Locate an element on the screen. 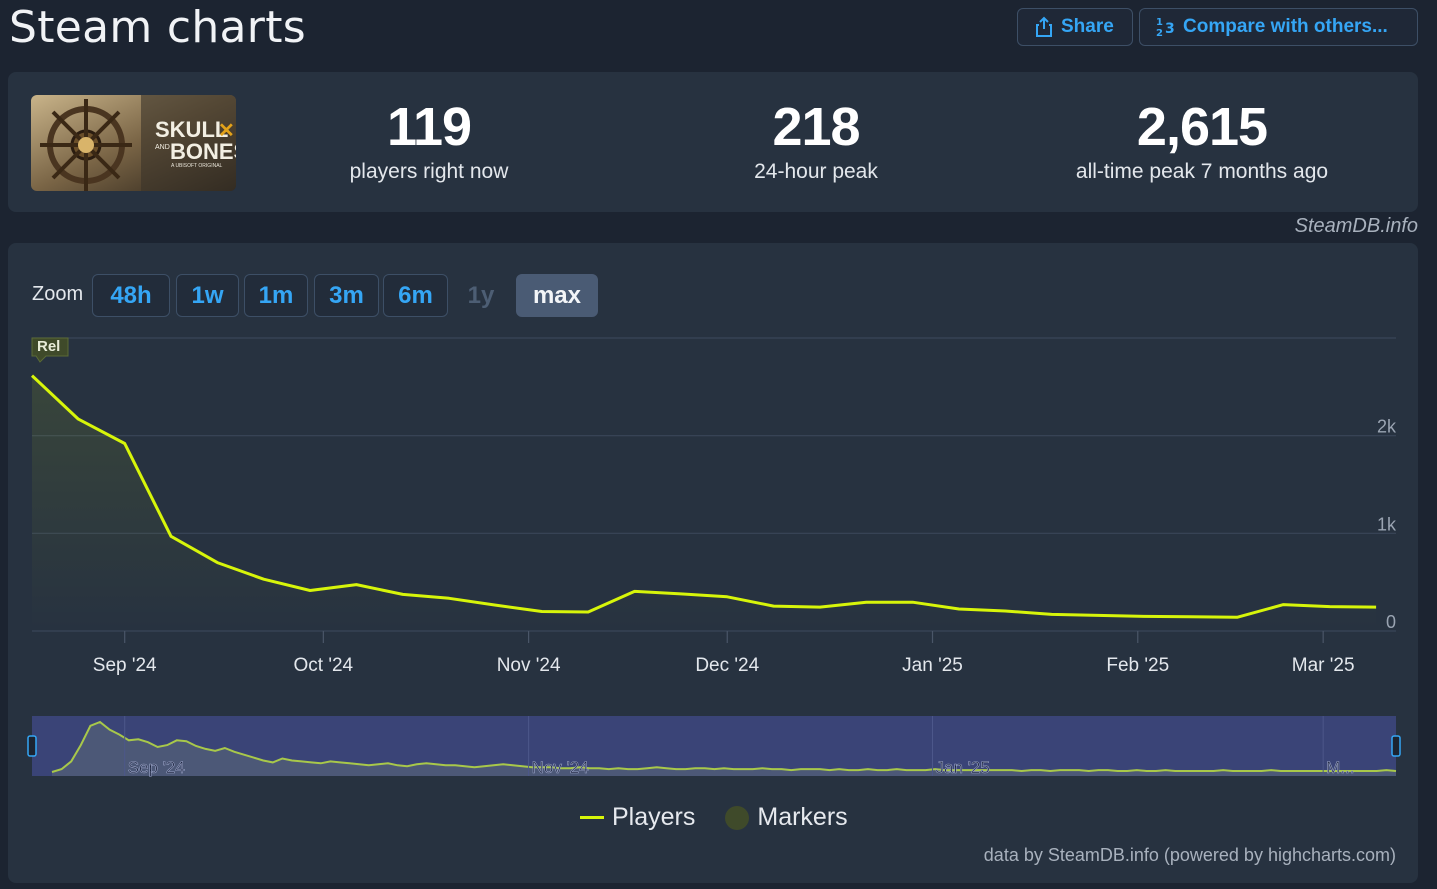 The height and width of the screenshot is (889, 1437). release-marker-flag is located at coordinates (50, 350).